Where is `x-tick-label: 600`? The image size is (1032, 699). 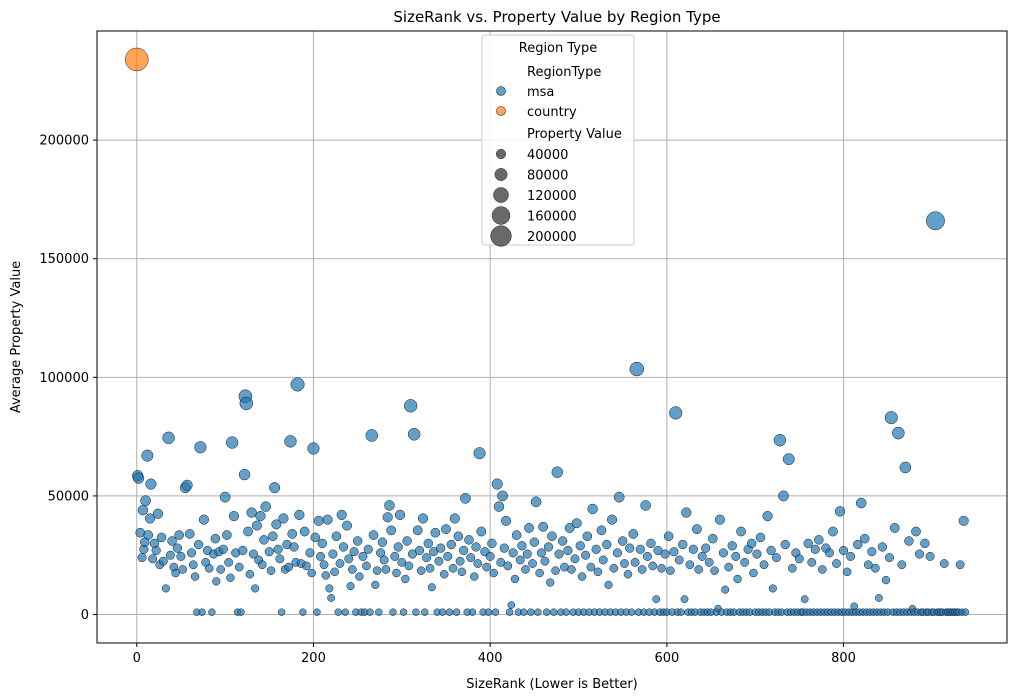
x-tick-label: 600 is located at coordinates (666, 658).